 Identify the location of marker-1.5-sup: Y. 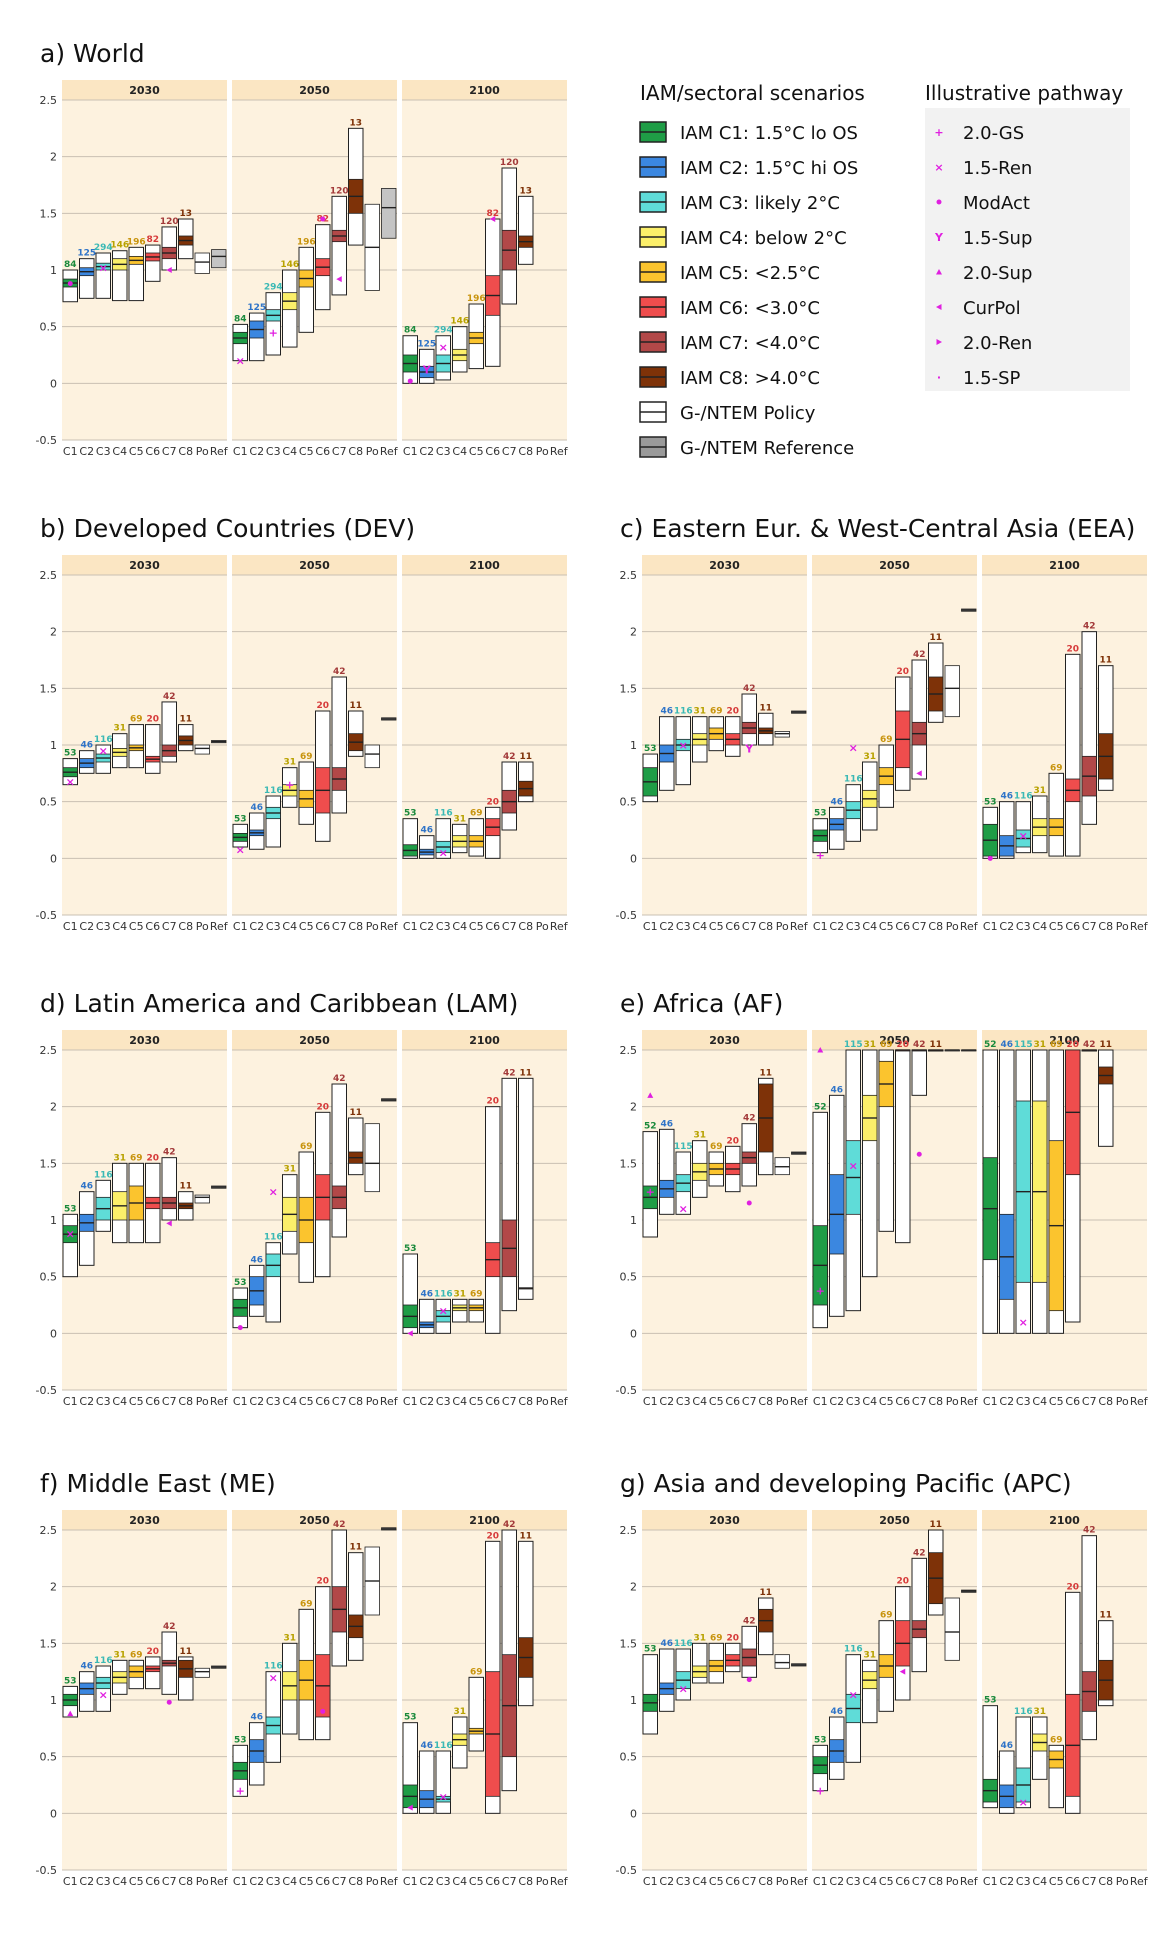
(939, 237).